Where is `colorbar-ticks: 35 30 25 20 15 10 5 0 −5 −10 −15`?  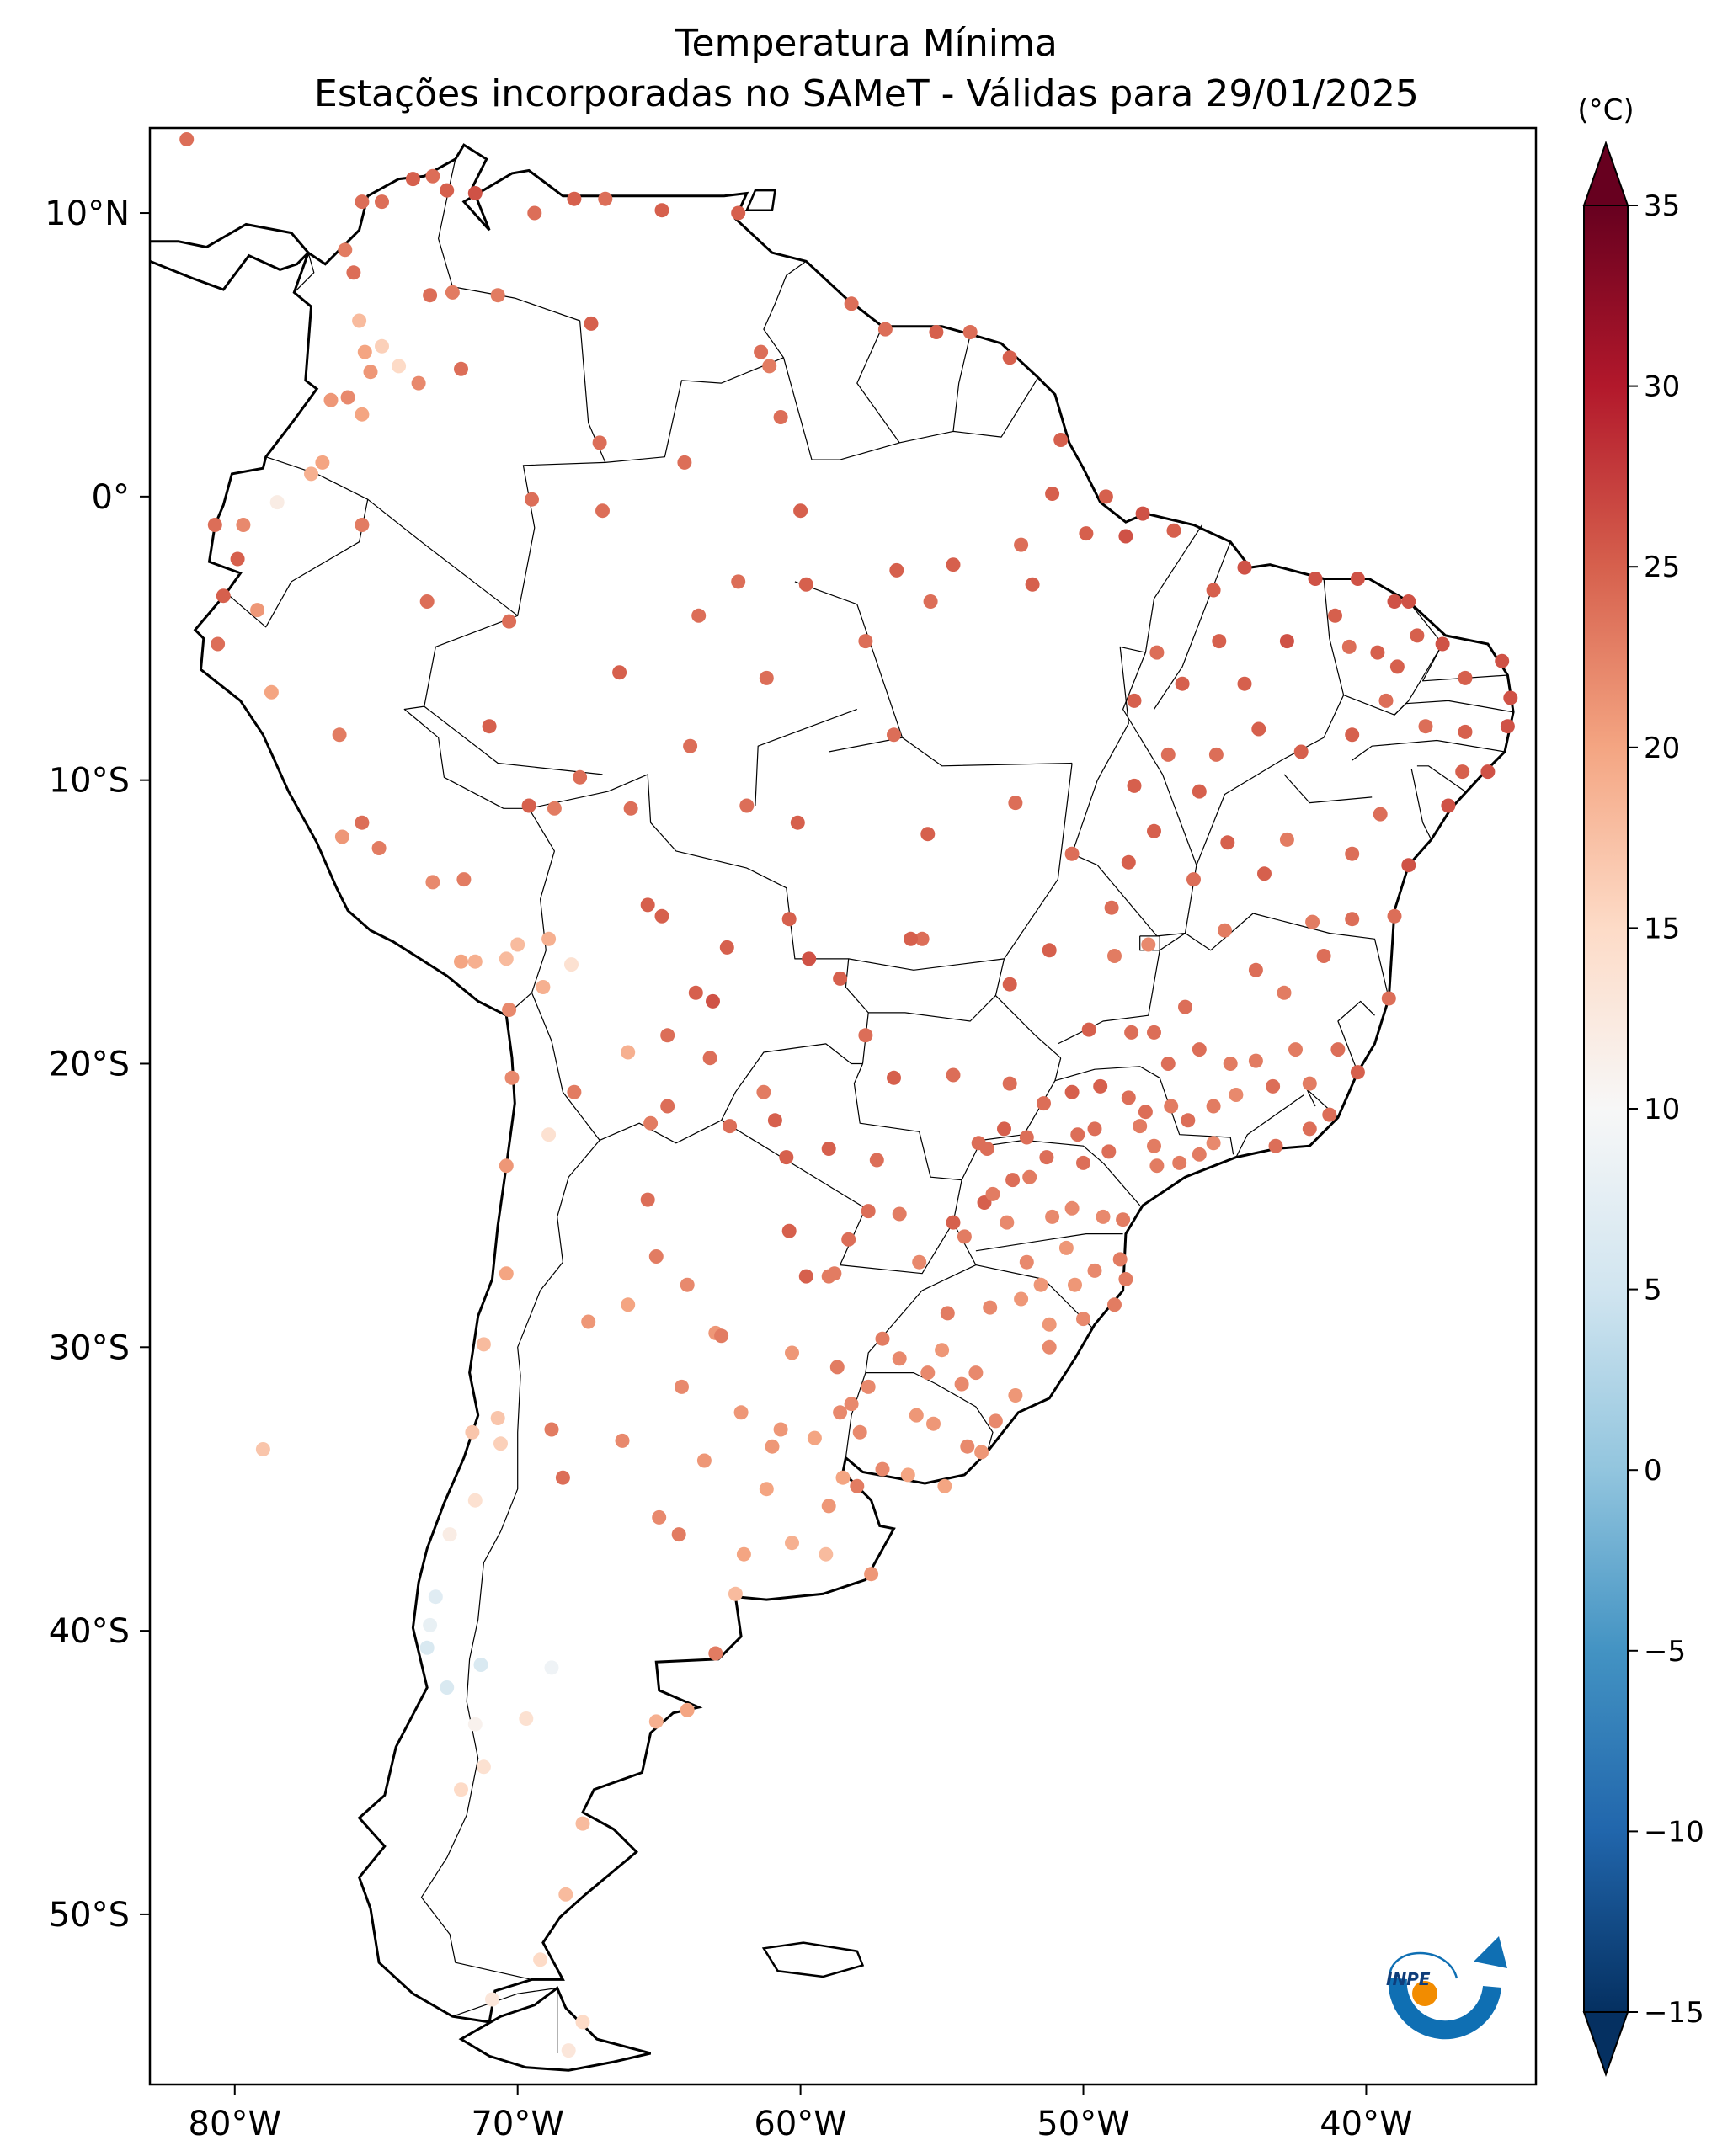
colorbar-ticks: 35 30 25 20 15 10 5 0 −5 −10 −15 is located at coordinates (1666, 1109).